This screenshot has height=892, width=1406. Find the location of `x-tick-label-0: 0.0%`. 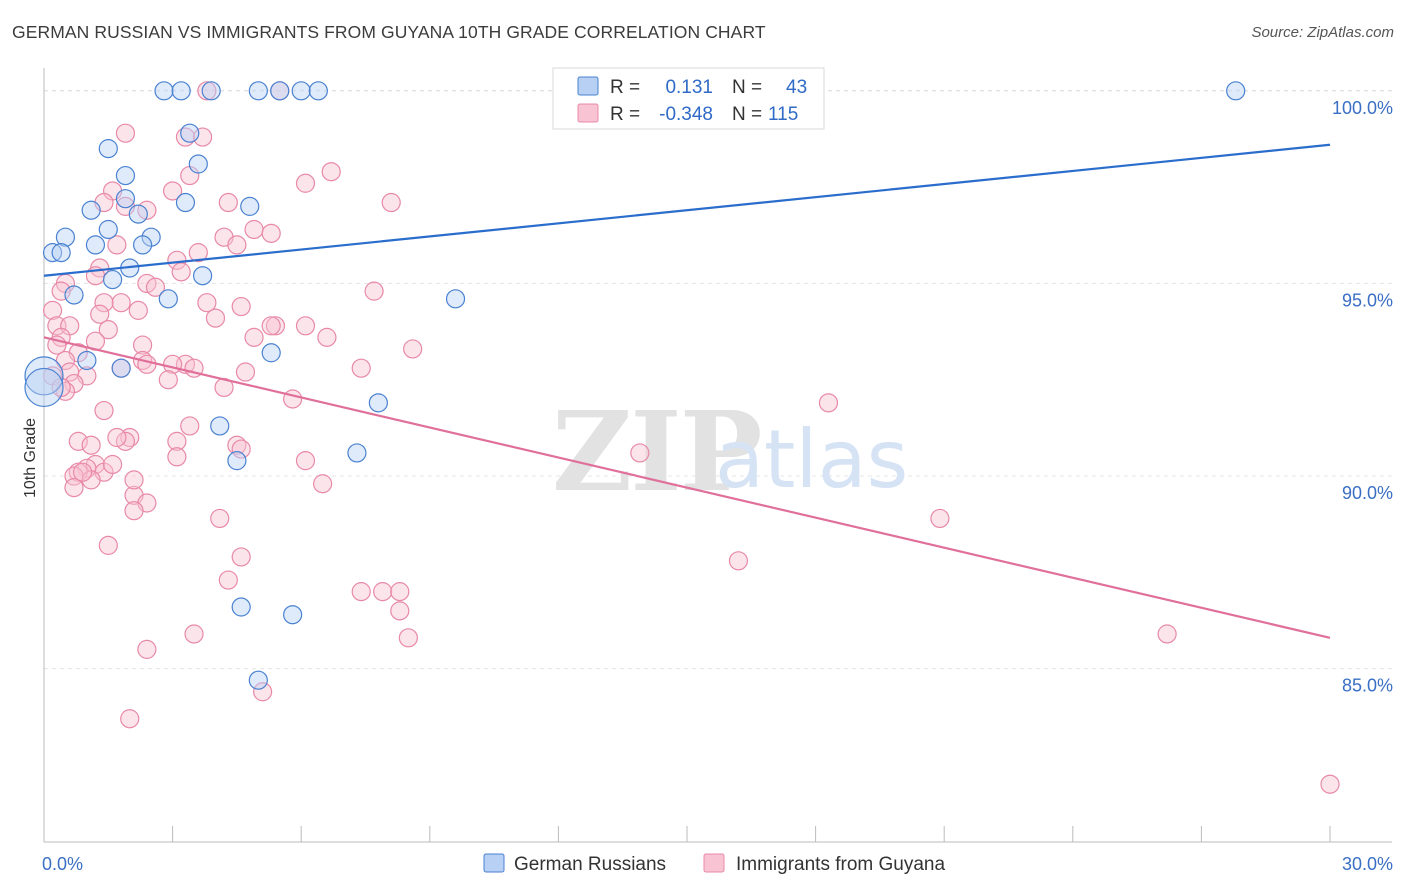

x-tick-label-0: 0.0% is located at coordinates (62, 864).